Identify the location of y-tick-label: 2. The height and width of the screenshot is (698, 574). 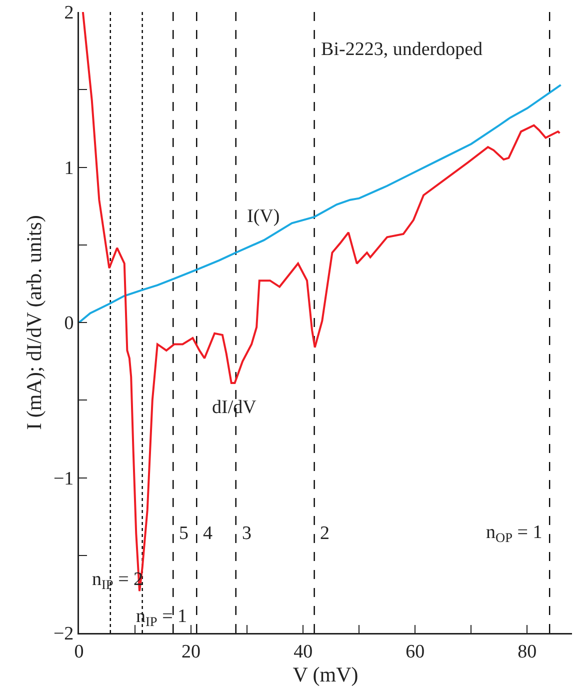
(69, 13).